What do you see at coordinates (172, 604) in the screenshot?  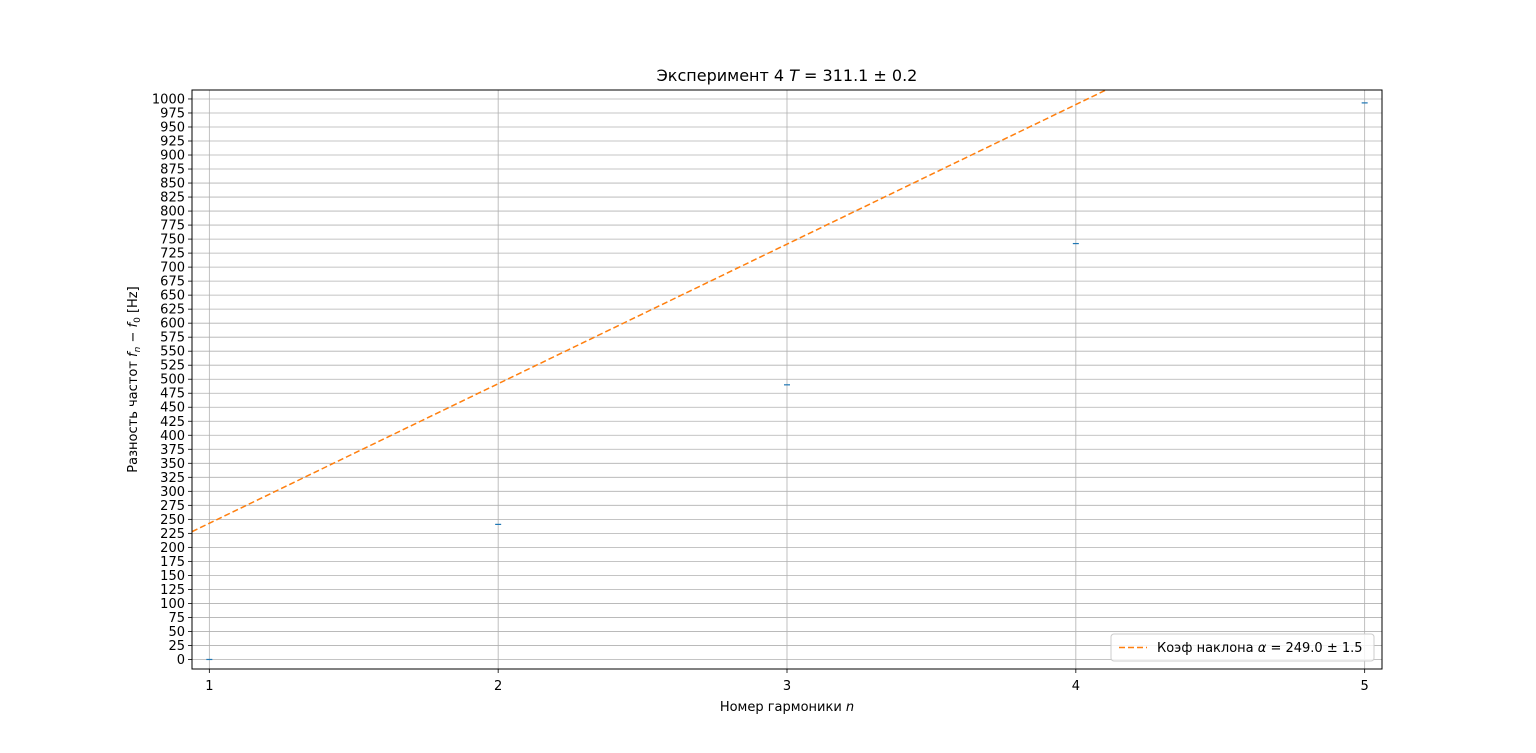 I see `y-tick-label: 100` at bounding box center [172, 604].